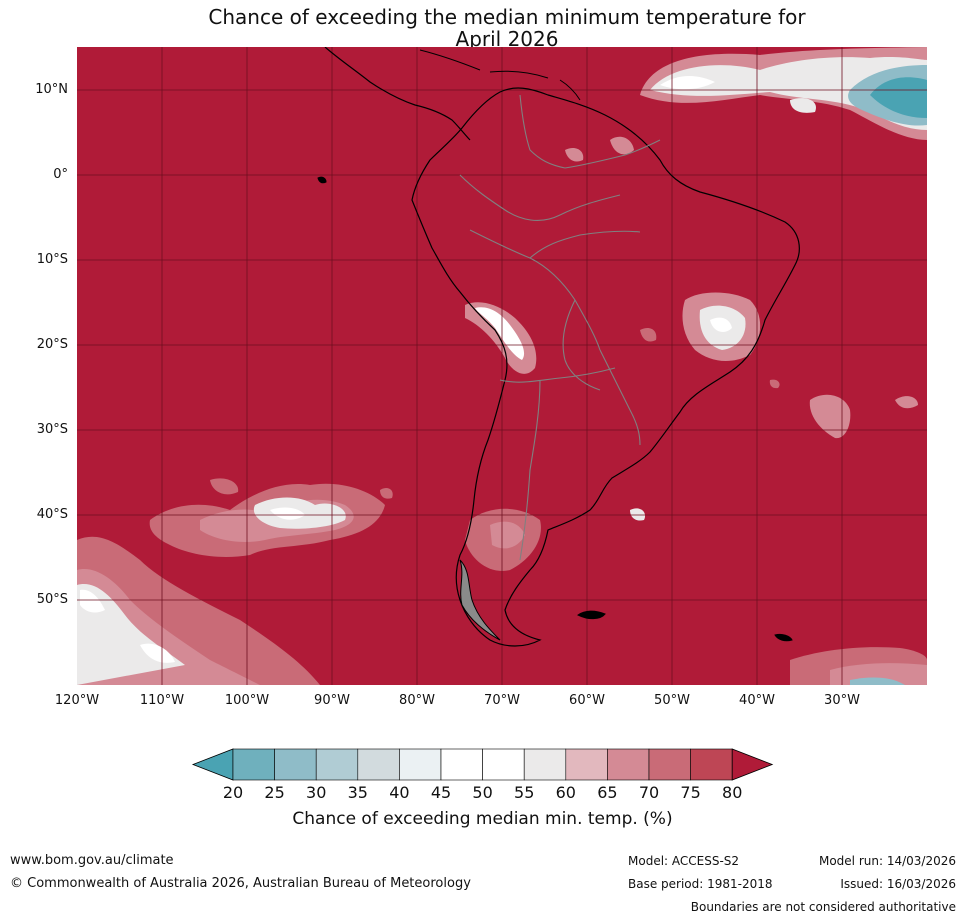 Image resolution: width=965 pixels, height=919 pixels. Describe the element at coordinates (52, 429) in the screenshot. I see `lat-label-30s: 30°S` at that location.